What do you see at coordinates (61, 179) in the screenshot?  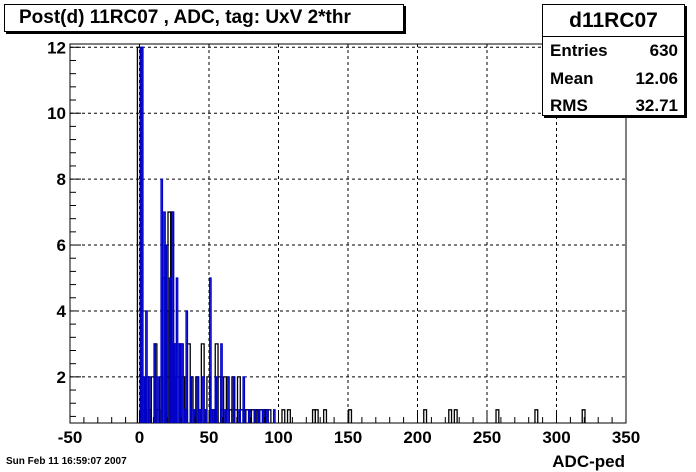 I see `y-tick-label: 8` at bounding box center [61, 179].